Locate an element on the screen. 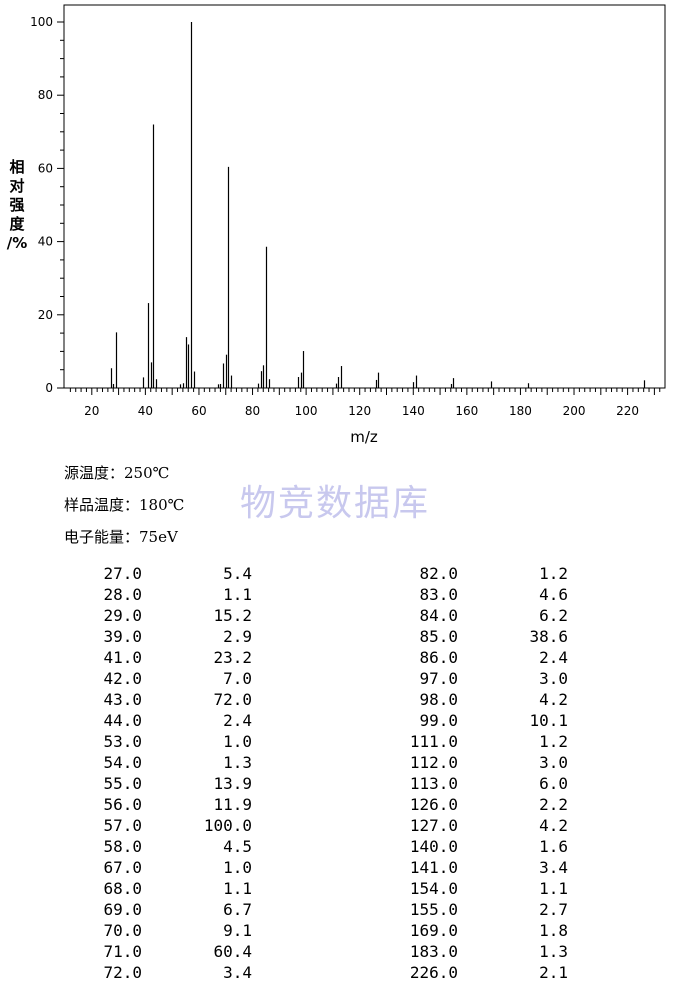  mz-right-cell: 99.0 is located at coordinates (438, 720).